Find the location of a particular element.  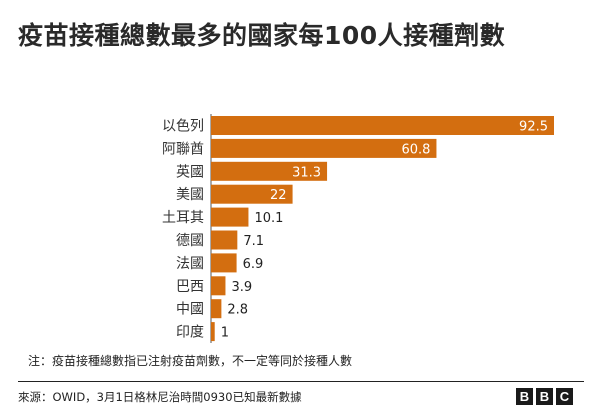

value-label: 31.3 is located at coordinates (306, 172).